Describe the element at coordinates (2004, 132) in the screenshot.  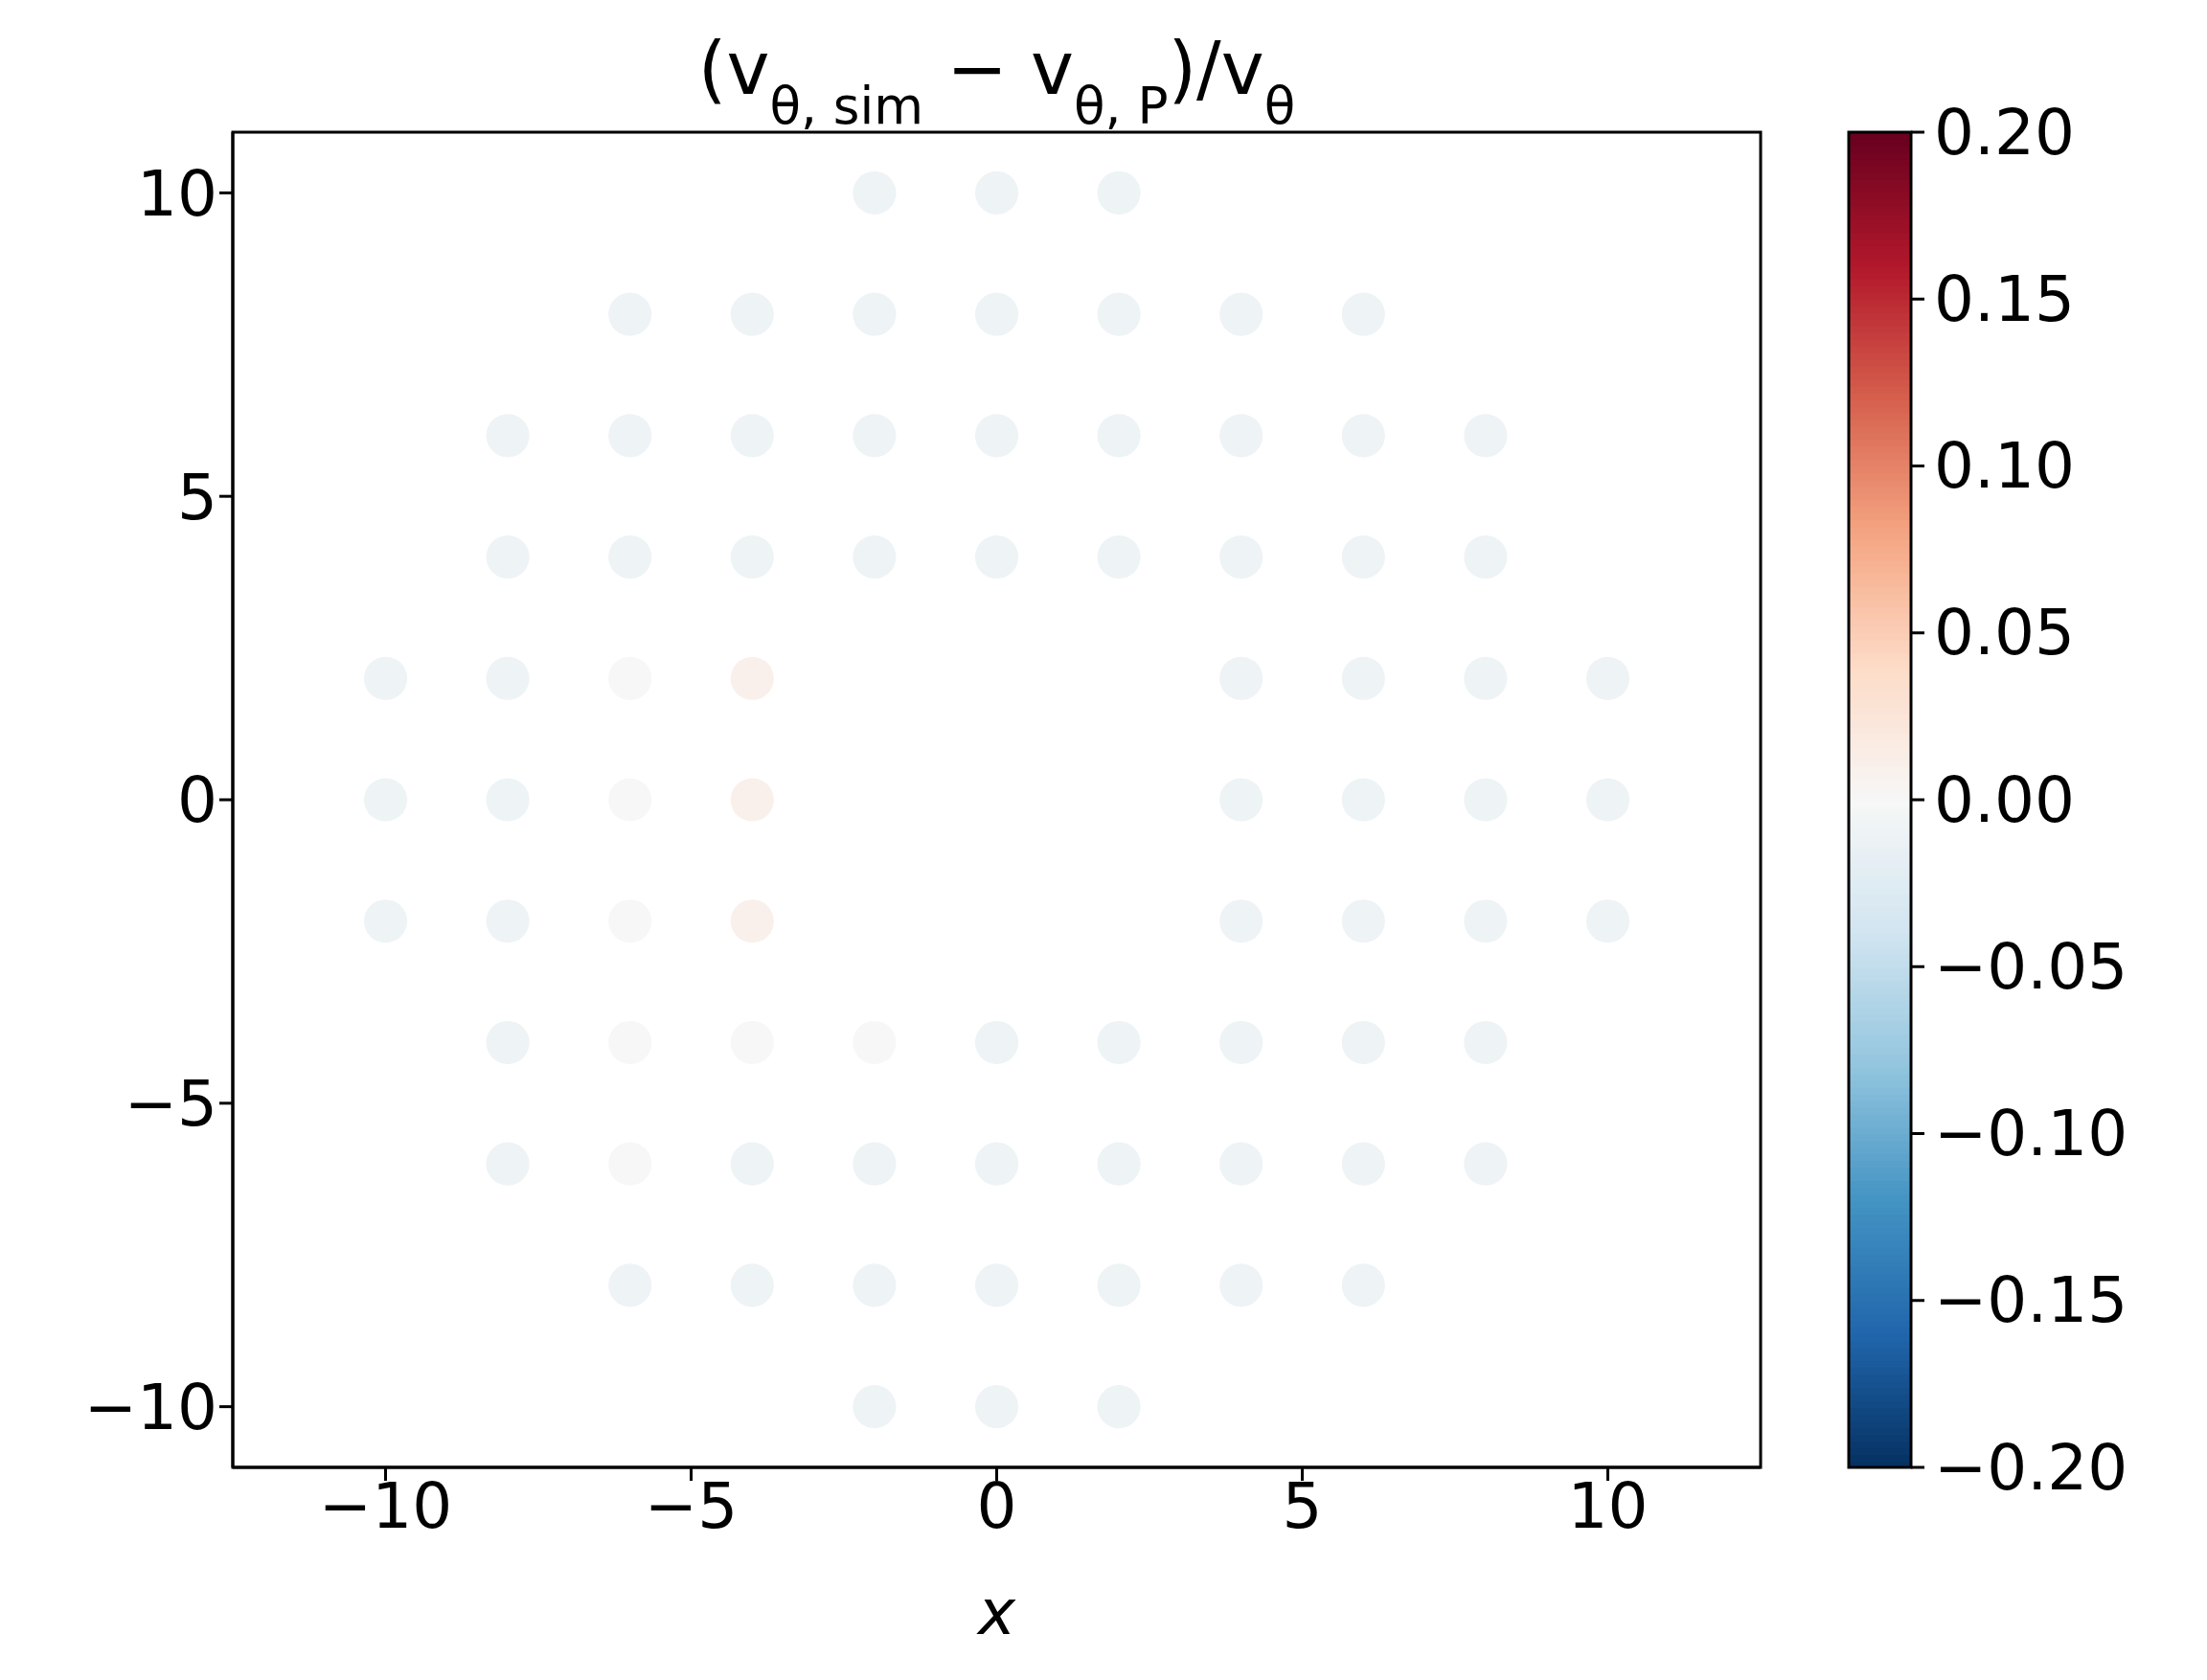
I see `color-bar-label: 0.20` at that location.